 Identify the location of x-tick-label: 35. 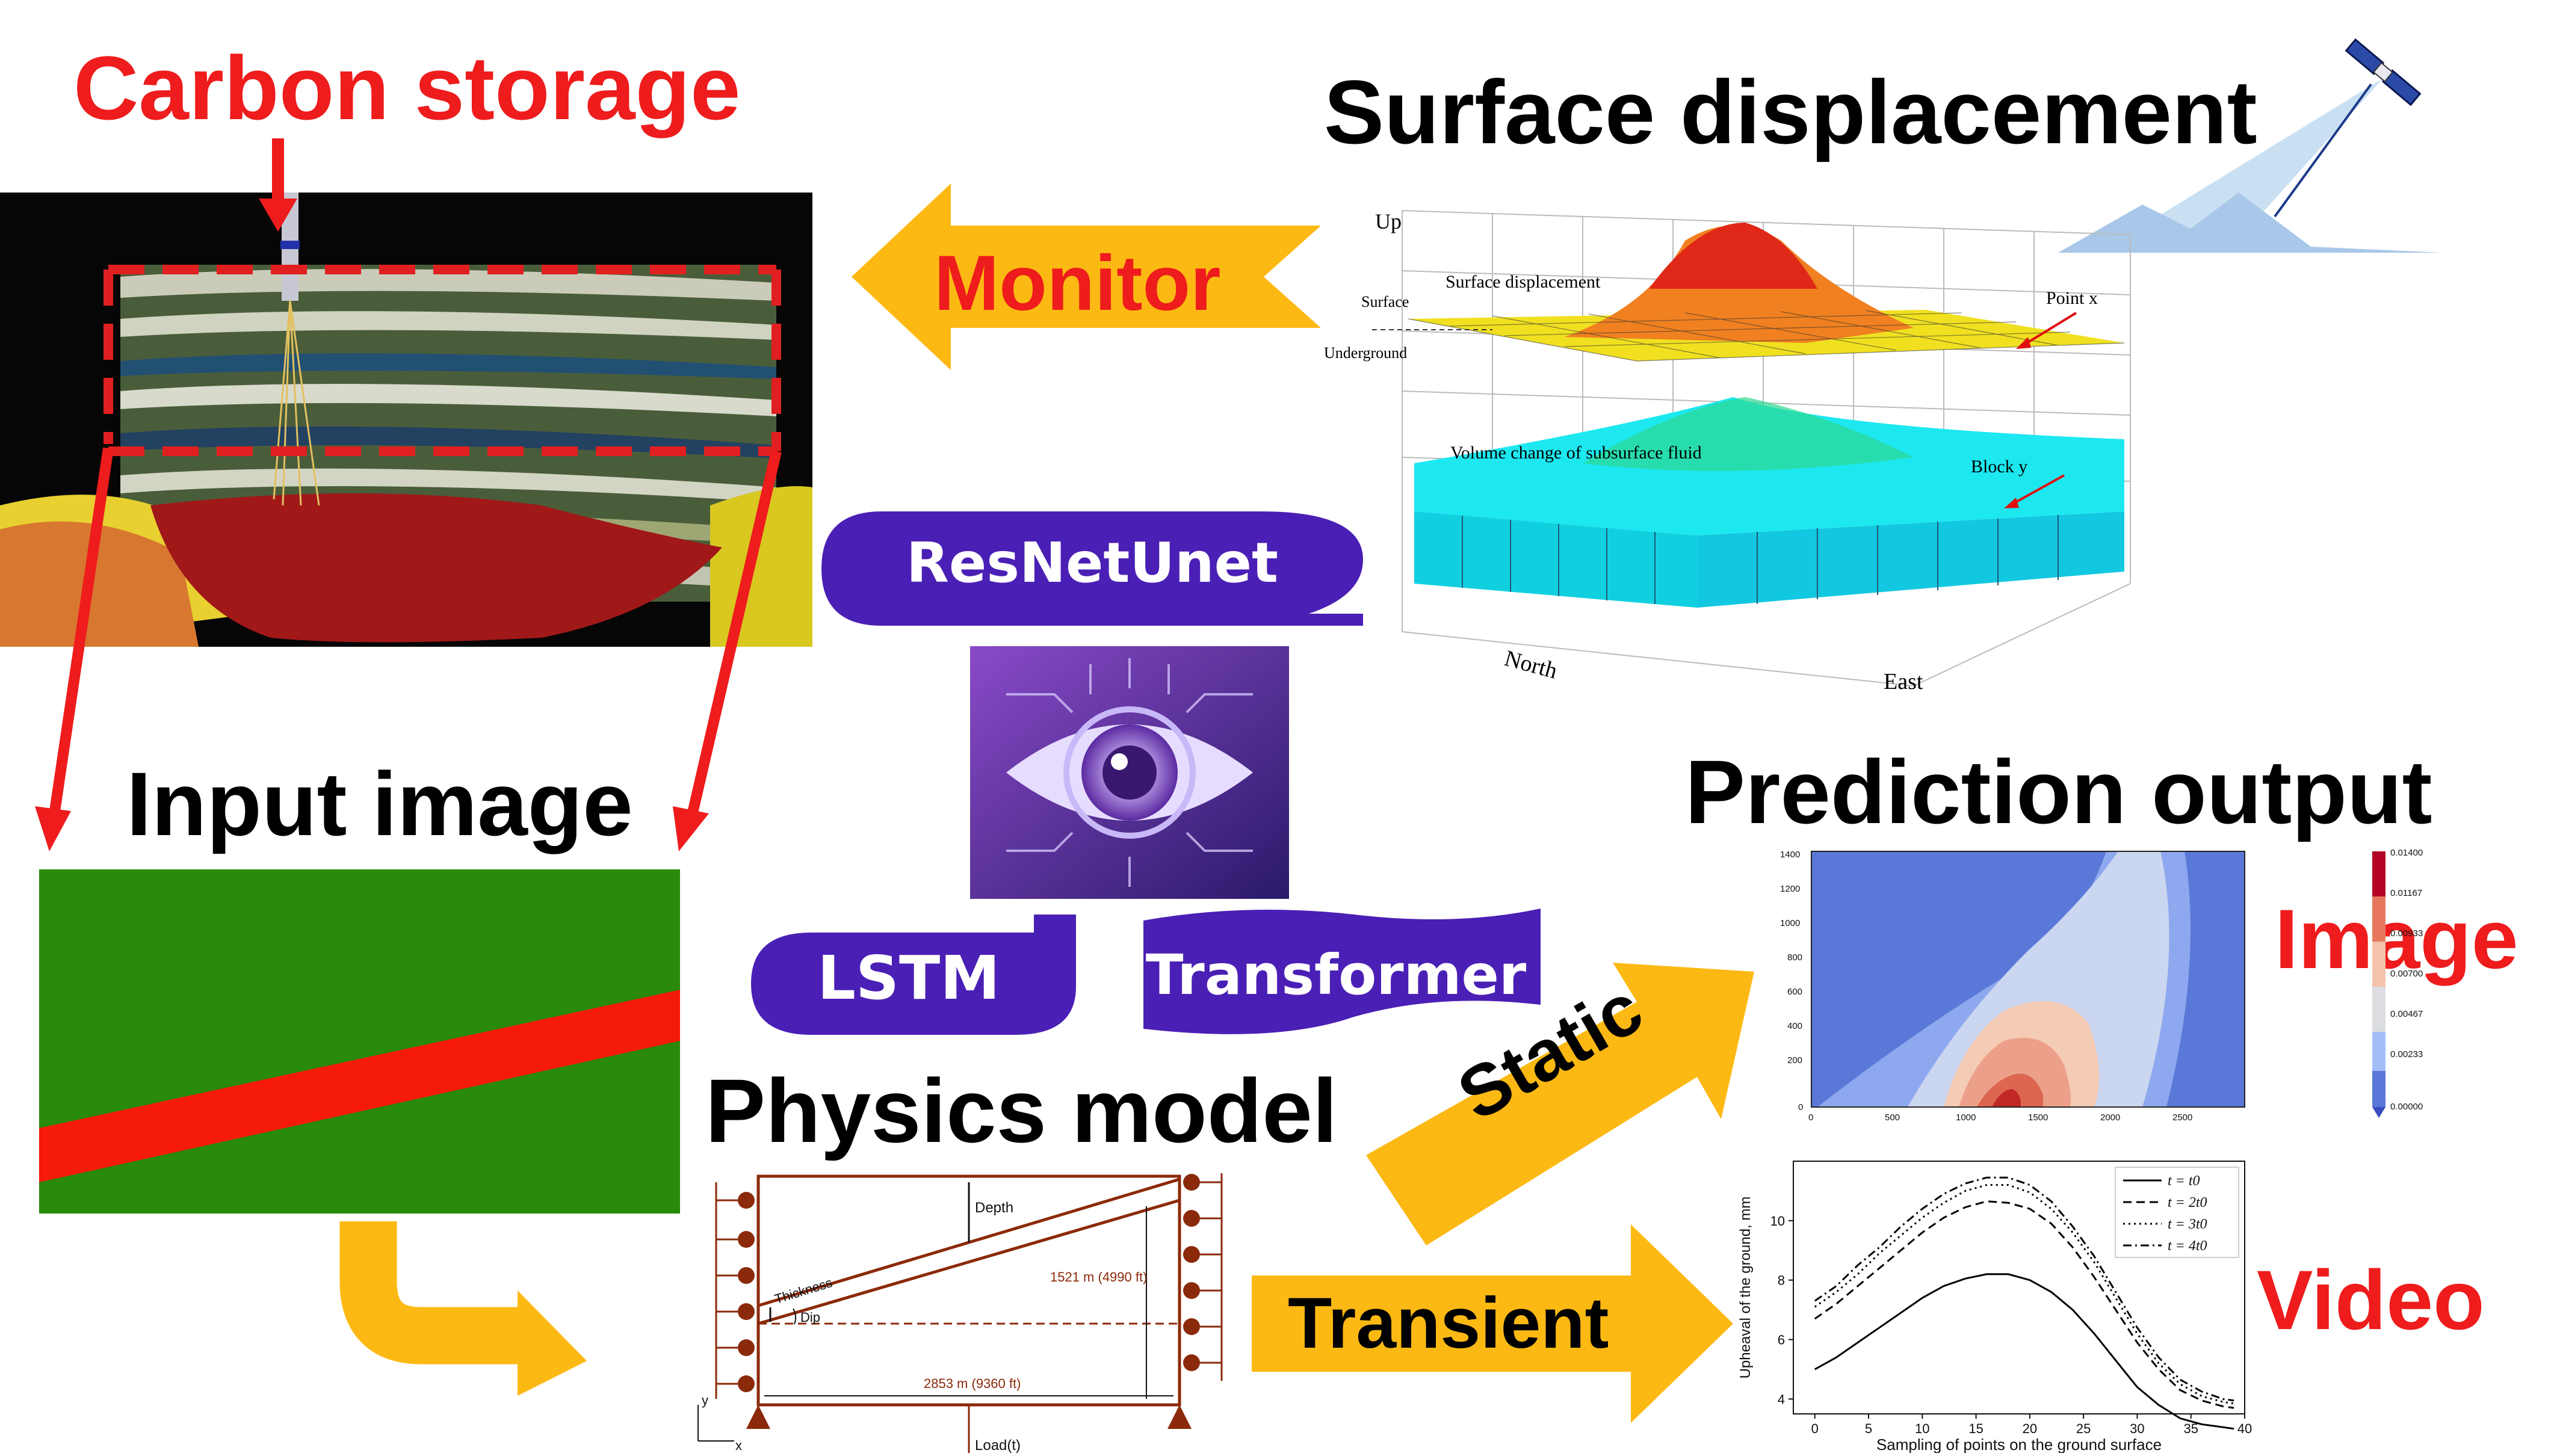
(2190, 1429).